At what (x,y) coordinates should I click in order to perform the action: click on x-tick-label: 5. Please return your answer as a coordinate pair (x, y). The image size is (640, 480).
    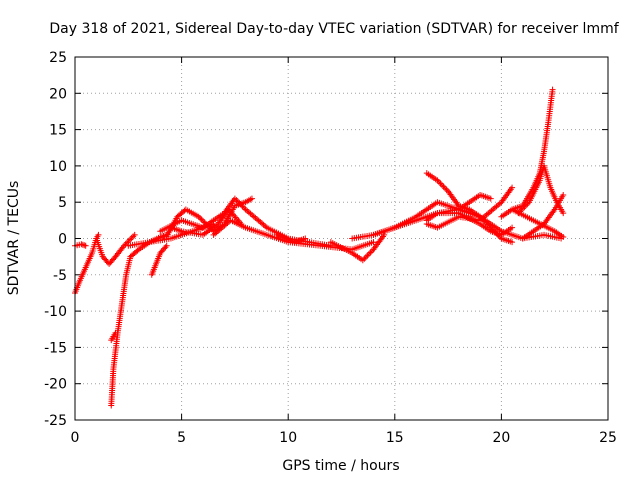
    Looking at the image, I should click on (181, 438).